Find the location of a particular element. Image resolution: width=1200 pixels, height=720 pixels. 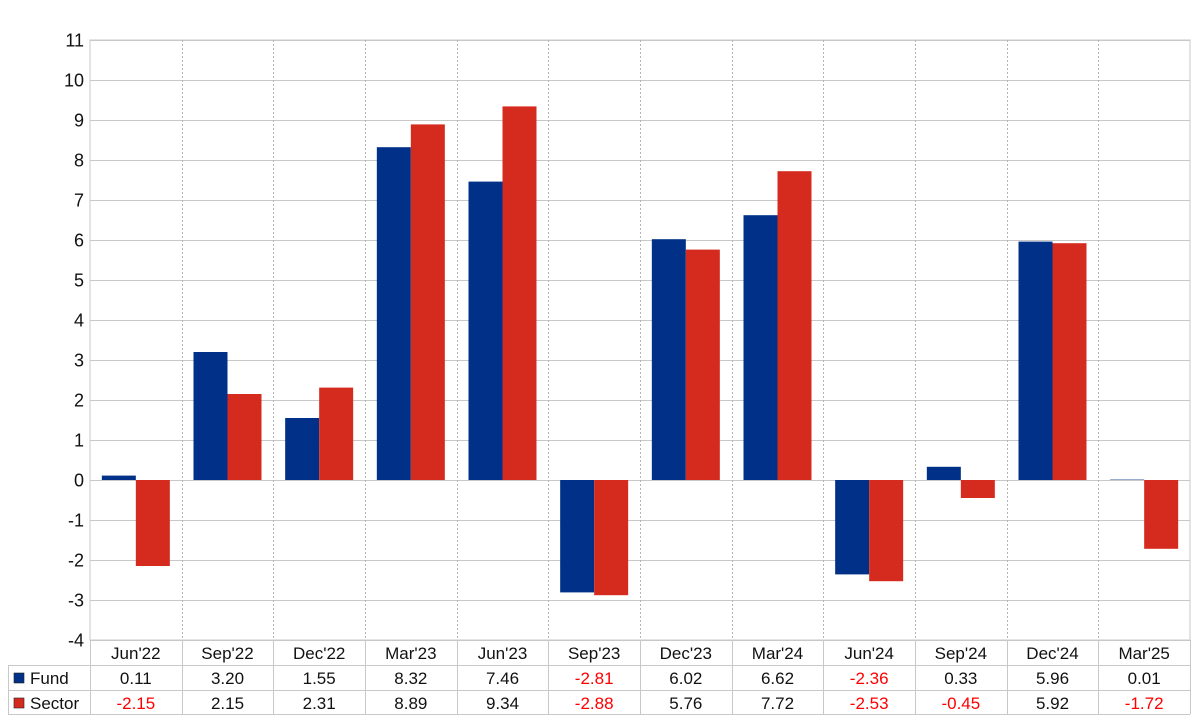

data-label-fund: 1.55 is located at coordinates (319, 678).